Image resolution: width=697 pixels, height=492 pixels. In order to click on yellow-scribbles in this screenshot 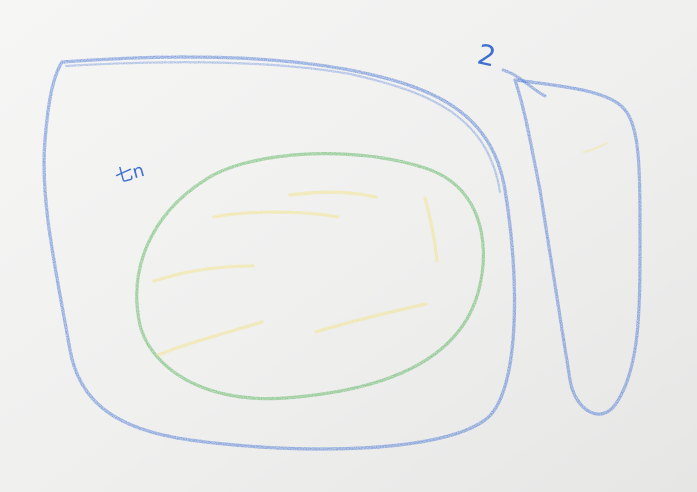, I will do `click(295, 273)`.